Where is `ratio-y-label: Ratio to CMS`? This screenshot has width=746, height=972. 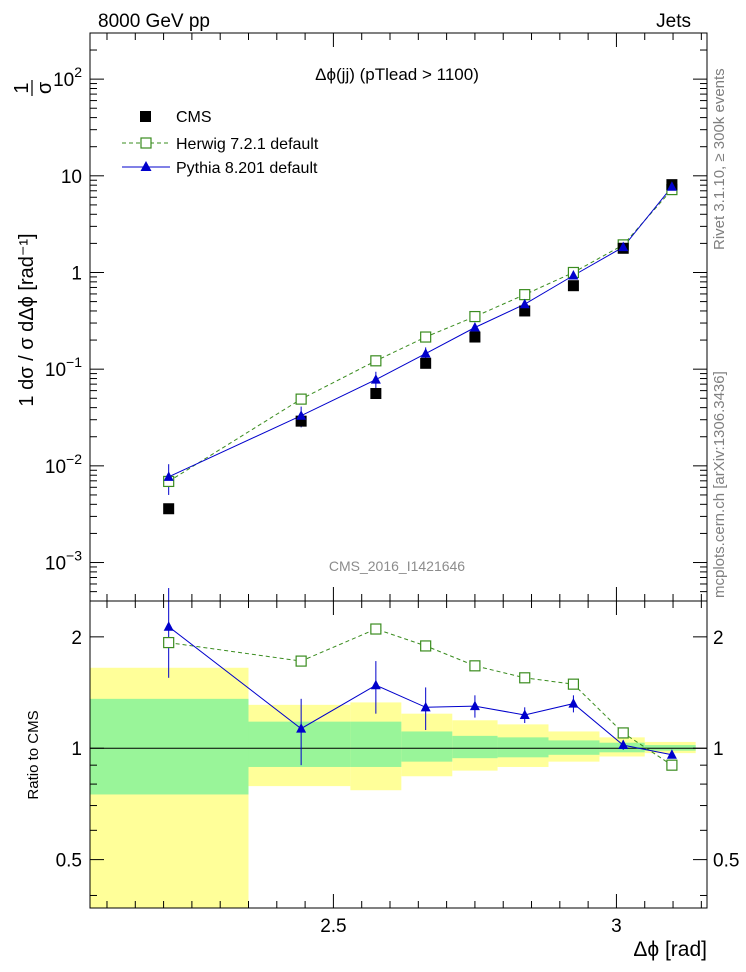
ratio-y-label: Ratio to CMS is located at coordinates (33, 754).